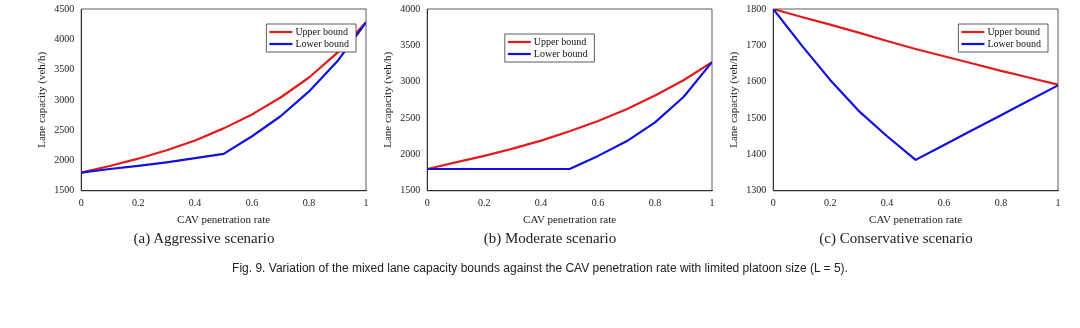  I want to click on caption: Fig. 9. Variation of the mixed lane capacity bounds against the CAV penetration rate with limited platoon size (L = 5)., so click(540, 268).